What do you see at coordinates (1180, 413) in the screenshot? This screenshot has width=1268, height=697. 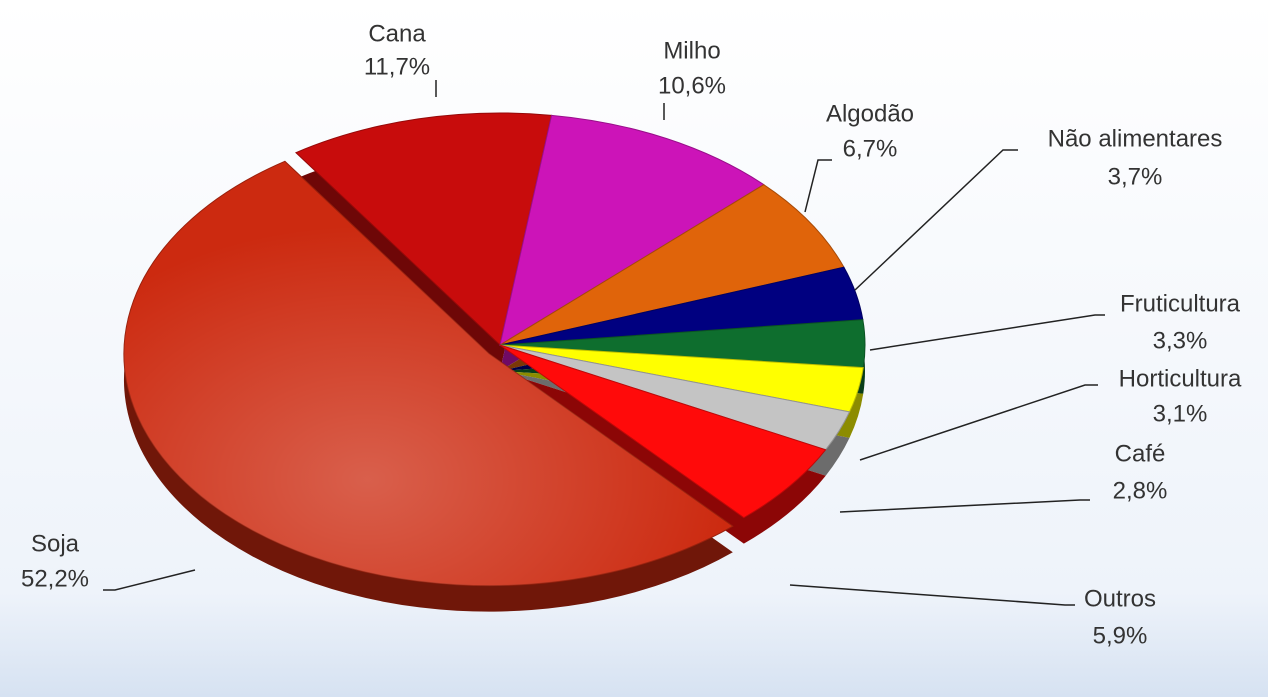 I see `value-label: 3,1%` at bounding box center [1180, 413].